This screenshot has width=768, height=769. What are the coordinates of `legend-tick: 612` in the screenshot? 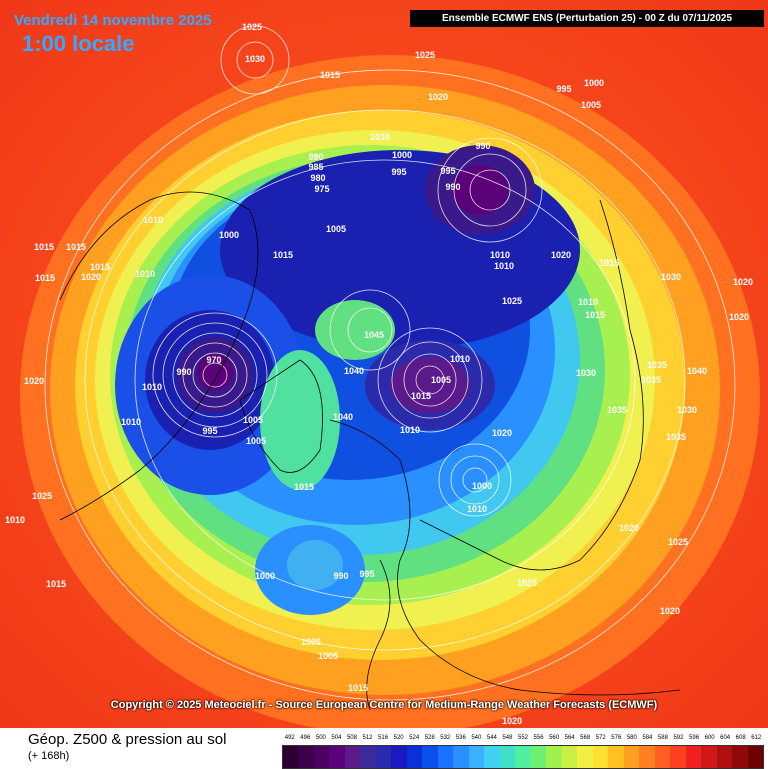 It's located at (756, 738).